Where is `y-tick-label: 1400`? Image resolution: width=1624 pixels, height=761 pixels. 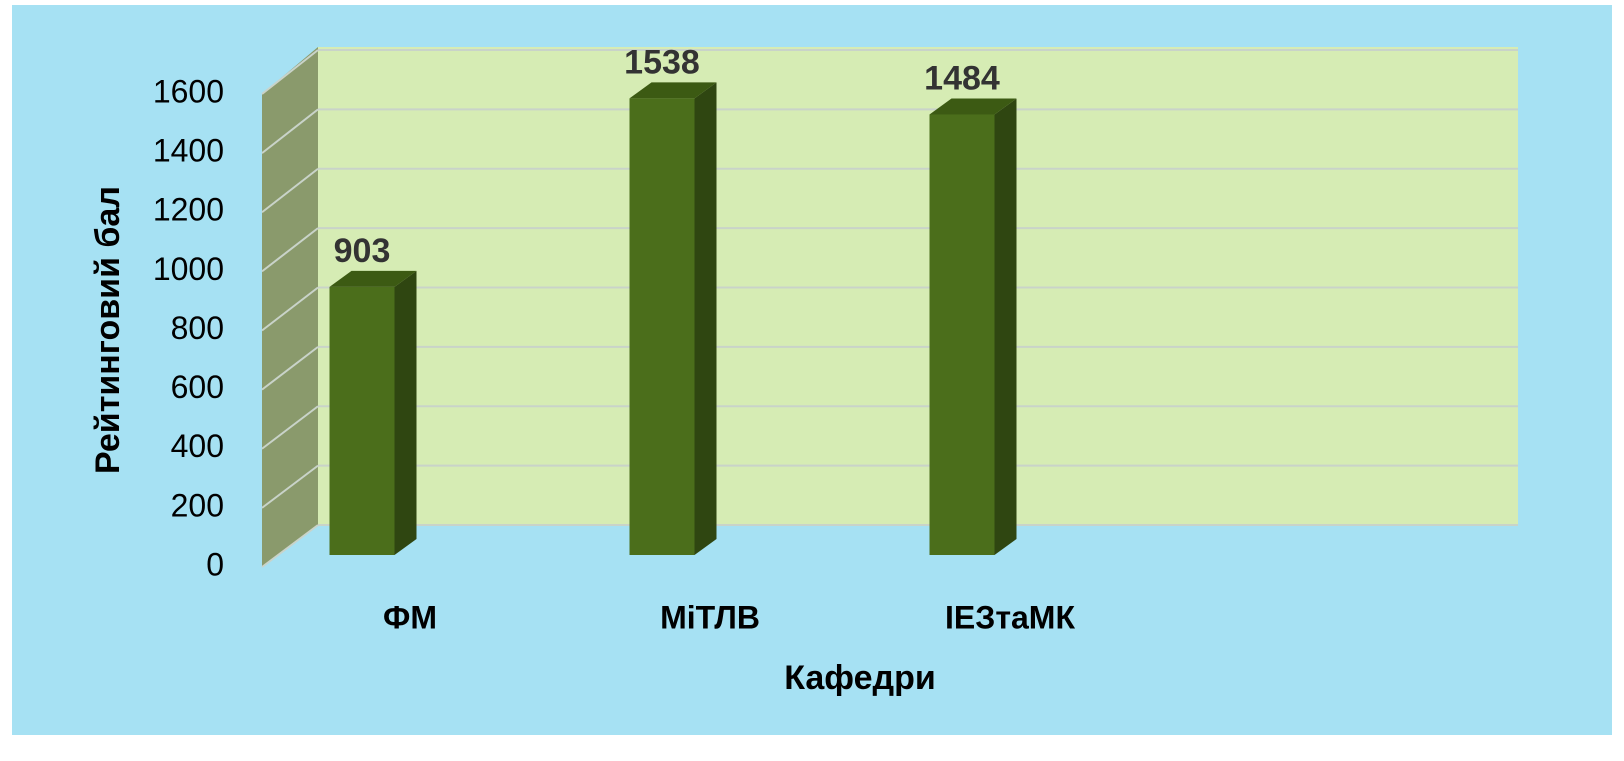 y-tick-label: 1400 is located at coordinates (188, 151).